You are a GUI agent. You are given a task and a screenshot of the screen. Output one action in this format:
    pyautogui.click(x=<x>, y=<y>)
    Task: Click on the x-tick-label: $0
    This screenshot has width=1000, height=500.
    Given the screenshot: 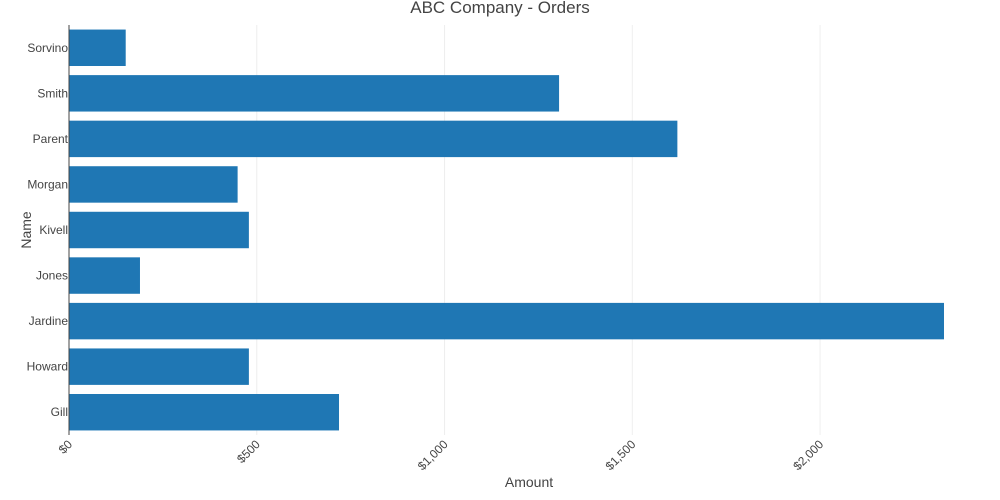 What is the action you would take?
    pyautogui.click(x=66, y=447)
    